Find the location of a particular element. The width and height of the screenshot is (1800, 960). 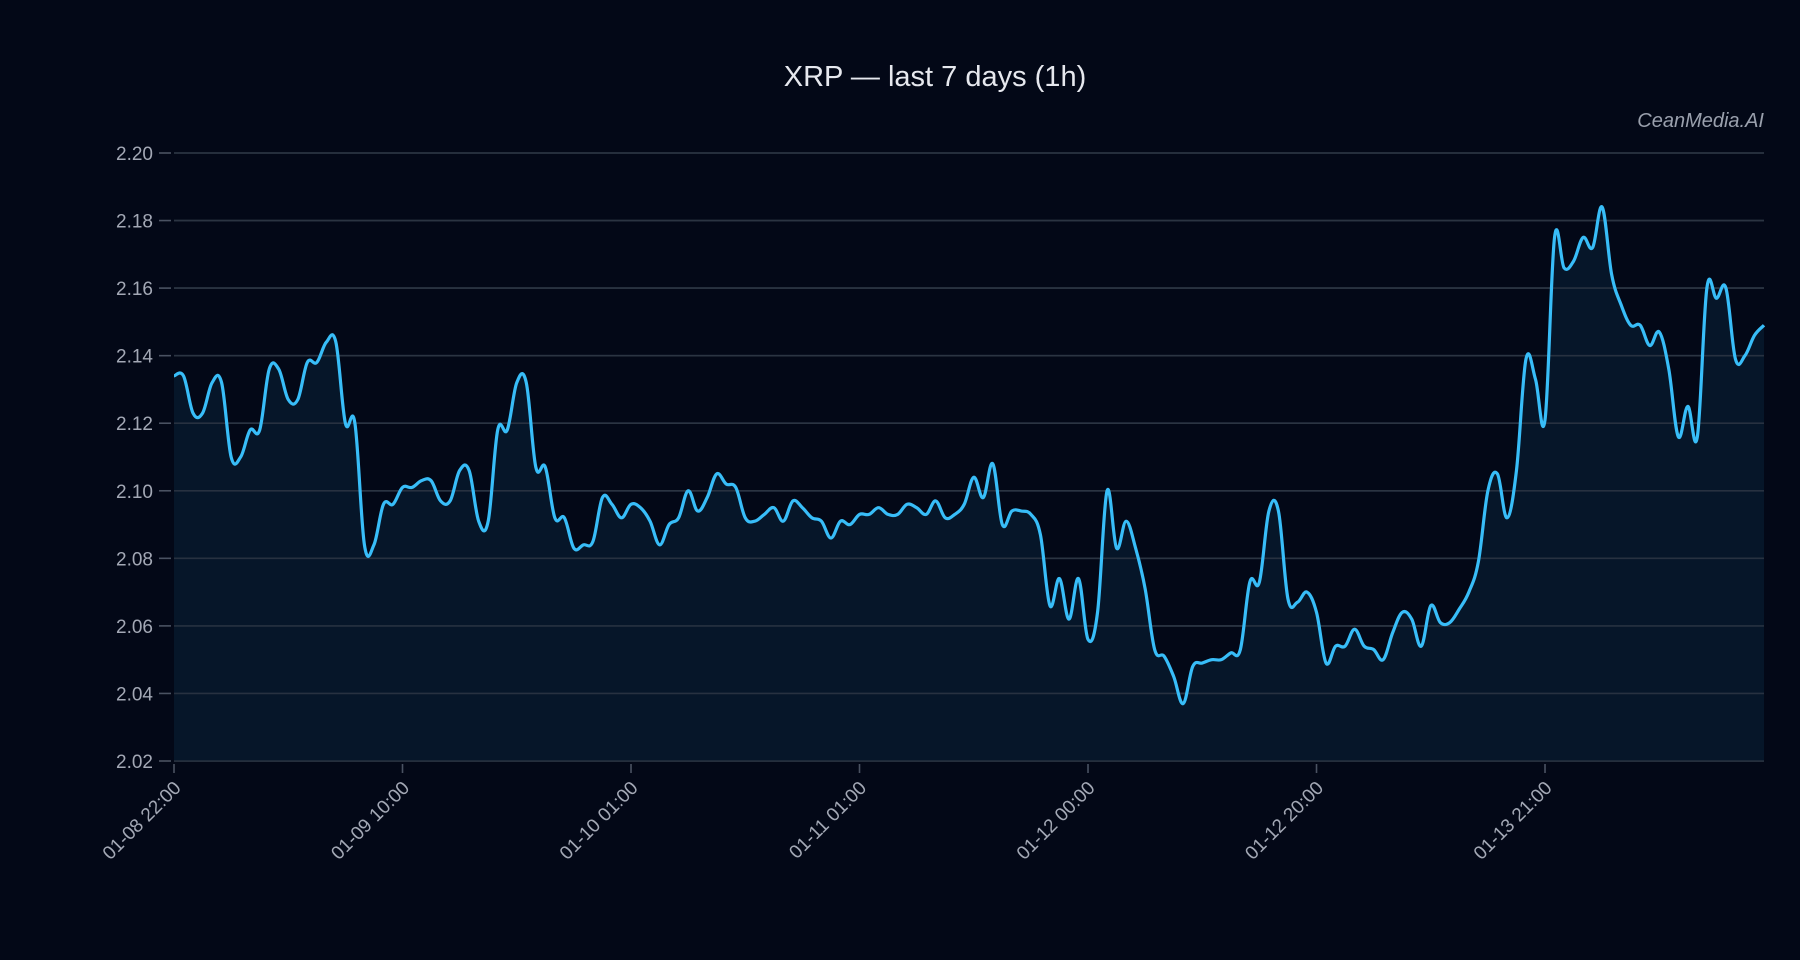

y-tick-label: 2.10 is located at coordinates (134, 492).